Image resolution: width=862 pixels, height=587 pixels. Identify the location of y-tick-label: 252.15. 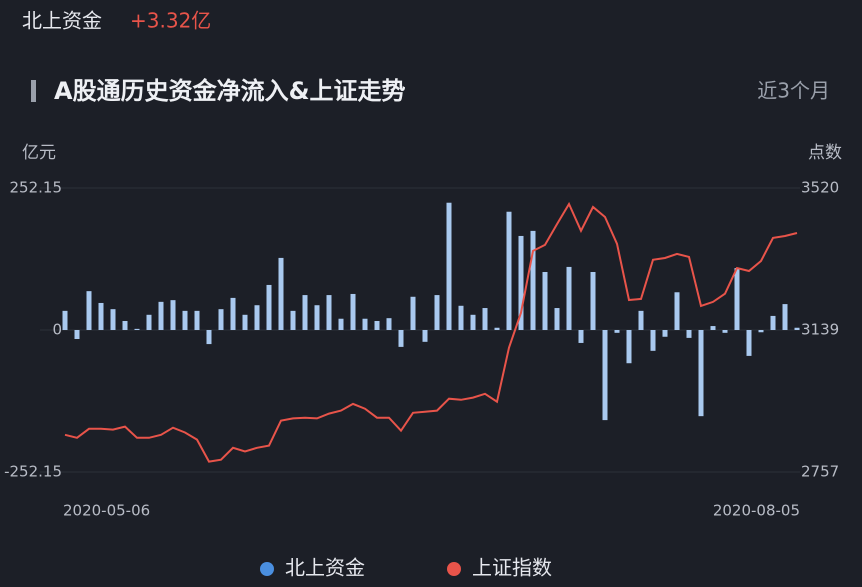
(36, 188).